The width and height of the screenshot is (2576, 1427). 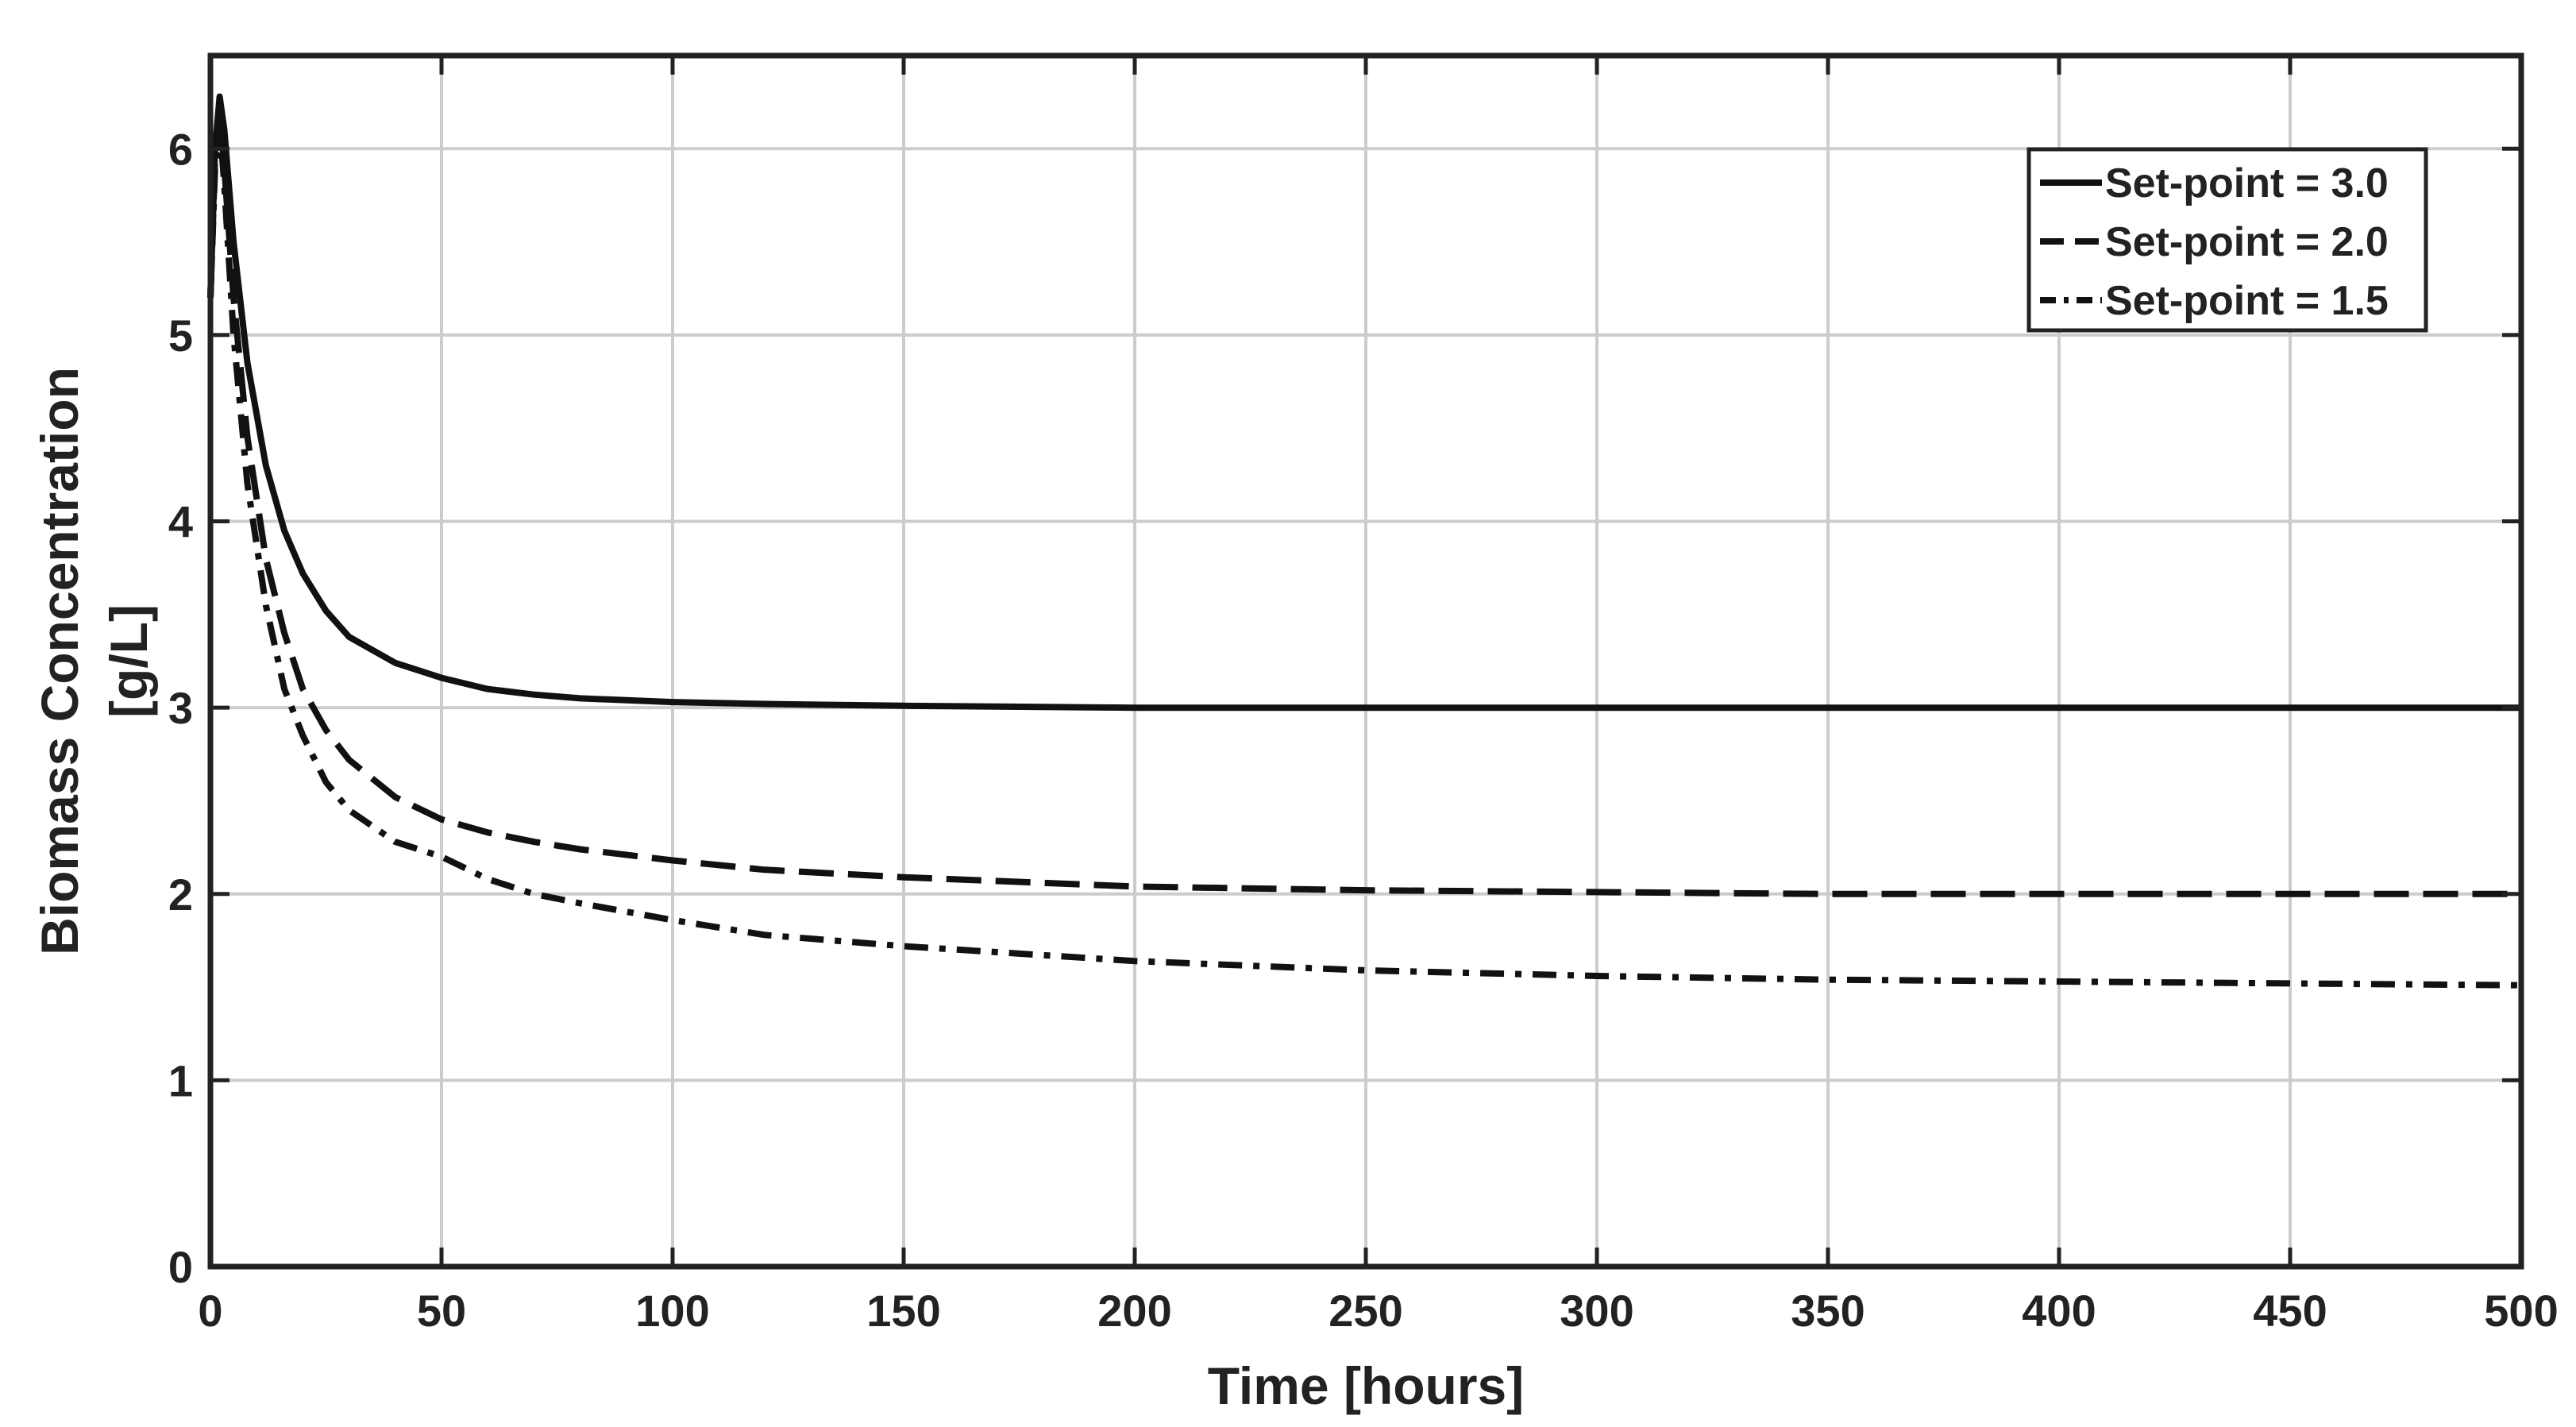 I want to click on x-tick-label: 350, so click(x=1828, y=1311).